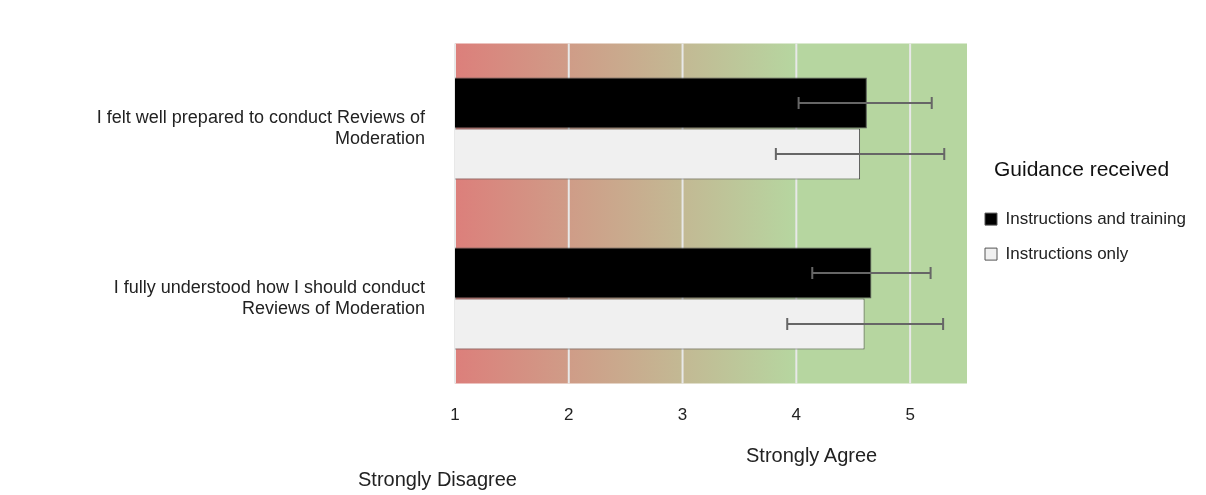 The width and height of the screenshot is (1206, 495). What do you see at coordinates (682, 415) in the screenshot?
I see `x-tick-label: 3` at bounding box center [682, 415].